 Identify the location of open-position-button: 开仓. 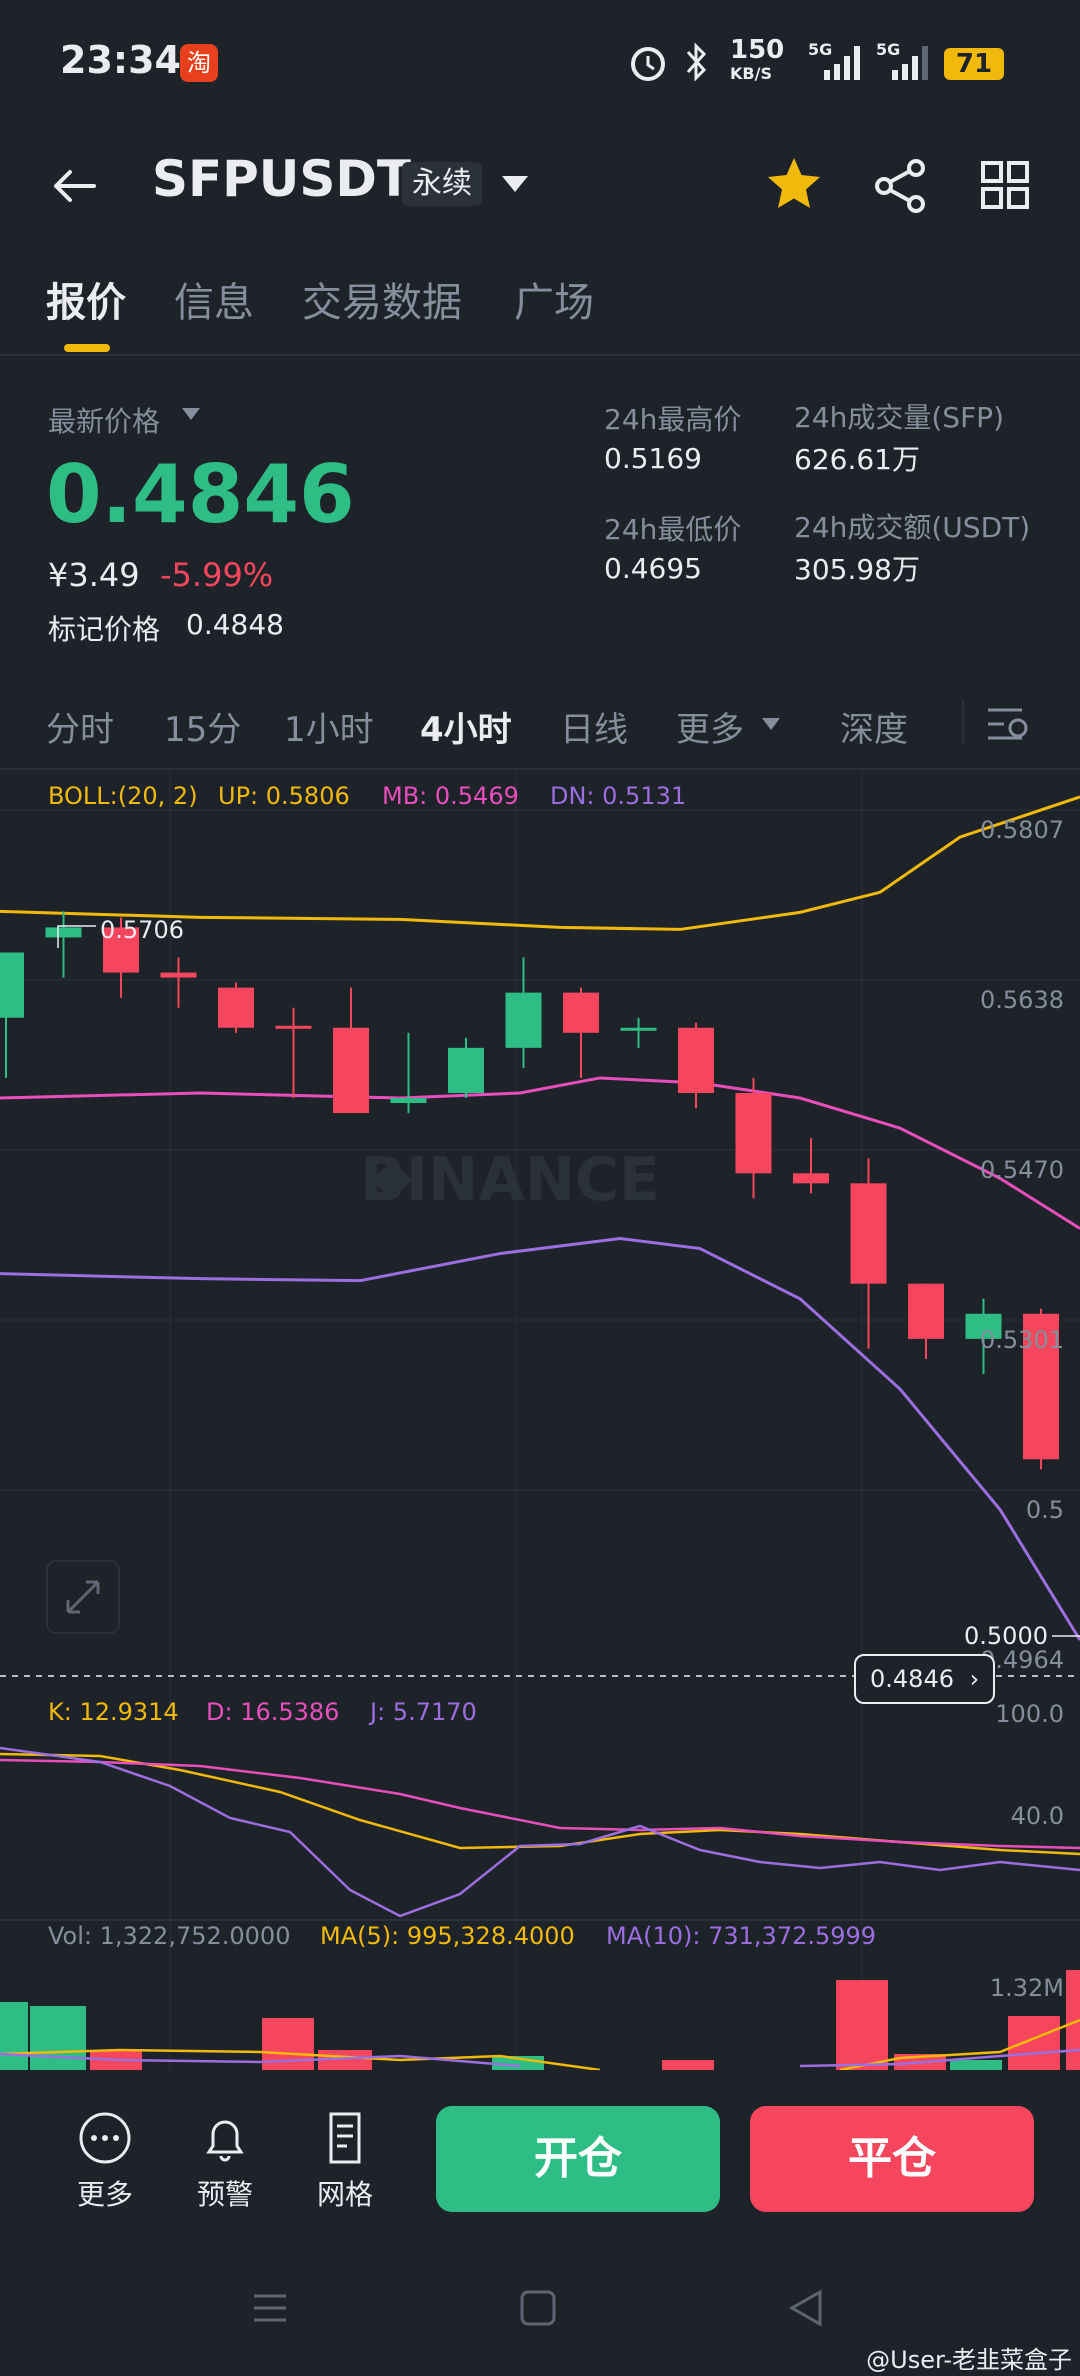
(578, 2159).